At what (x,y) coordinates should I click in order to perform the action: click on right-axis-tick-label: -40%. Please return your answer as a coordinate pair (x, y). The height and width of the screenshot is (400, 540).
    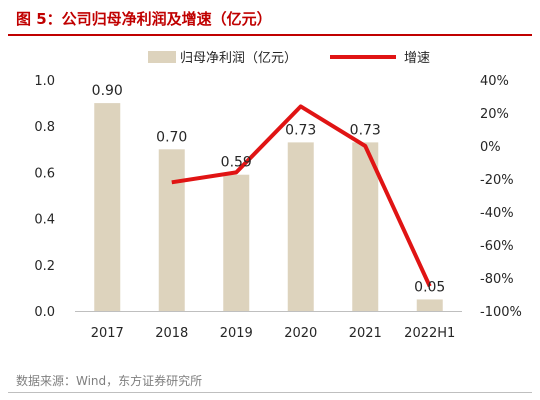
    Looking at the image, I should click on (497, 213).